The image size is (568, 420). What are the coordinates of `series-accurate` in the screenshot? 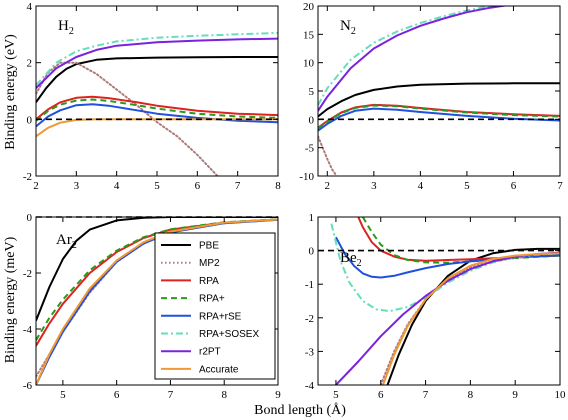 It's located at (471, 318).